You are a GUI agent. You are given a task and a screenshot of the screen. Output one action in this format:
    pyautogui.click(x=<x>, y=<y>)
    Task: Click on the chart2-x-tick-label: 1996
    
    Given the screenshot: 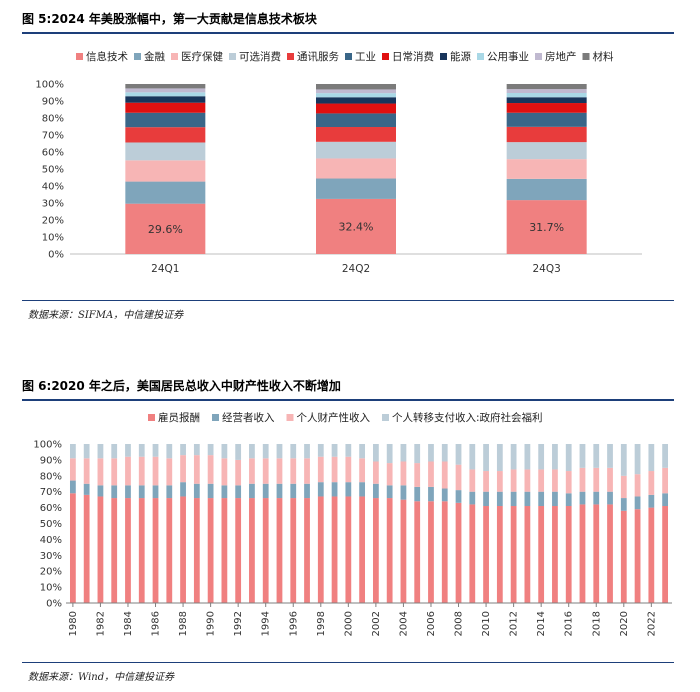 What is the action you would take?
    pyautogui.click(x=293, y=623)
    